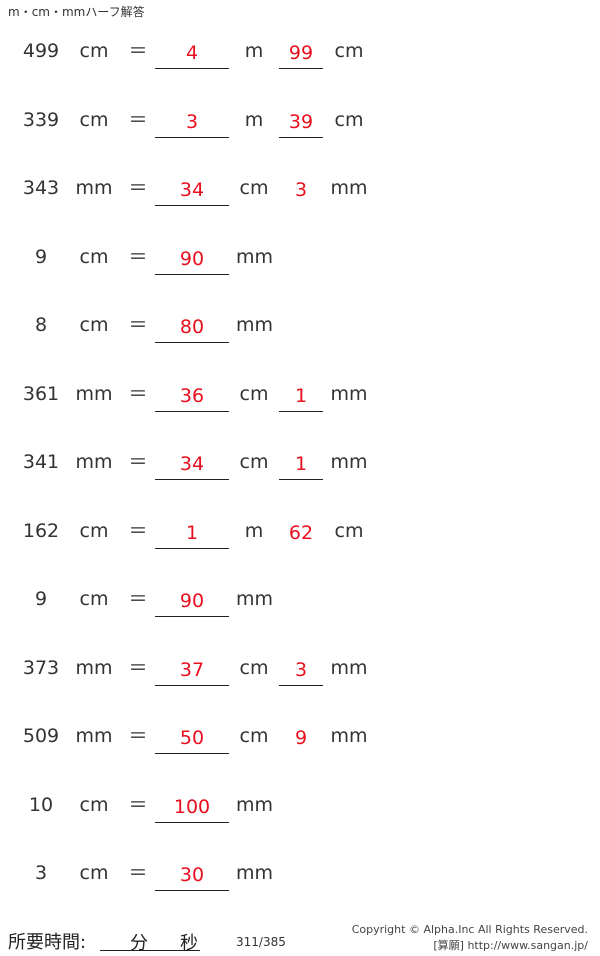 This screenshot has width=600, height=956. What do you see at coordinates (192, 875) in the screenshot?
I see `answer-1: 30` at bounding box center [192, 875].